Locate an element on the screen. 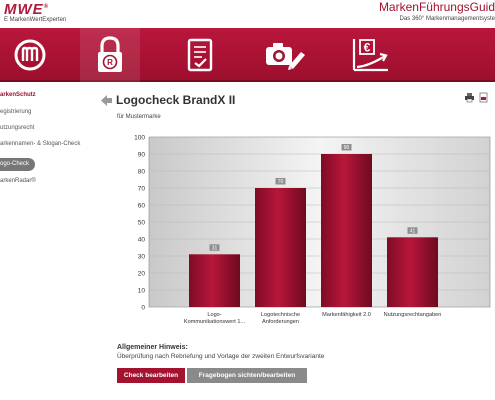 This screenshot has width=495, height=400. y-tick-label: 80 is located at coordinates (142, 171).